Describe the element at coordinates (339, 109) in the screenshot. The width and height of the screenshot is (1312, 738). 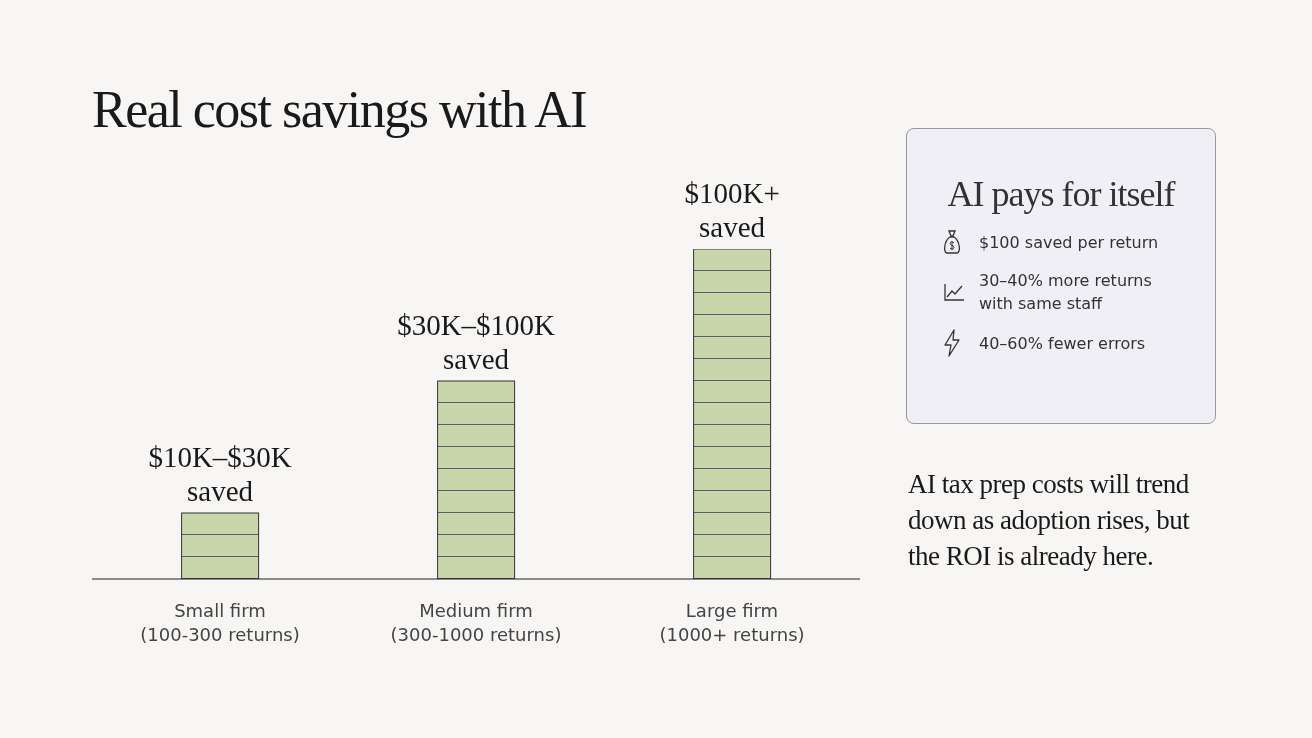
I see `chart-title: Real cost savings with AI` at that location.